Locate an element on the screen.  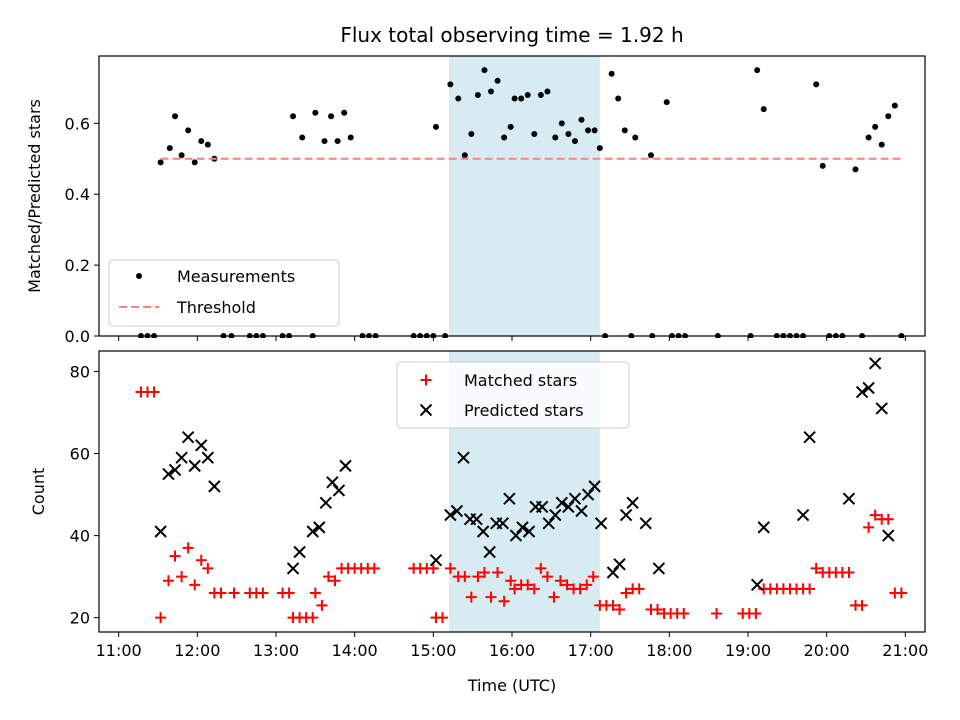
shaded-interval is located at coordinates (524, 196).